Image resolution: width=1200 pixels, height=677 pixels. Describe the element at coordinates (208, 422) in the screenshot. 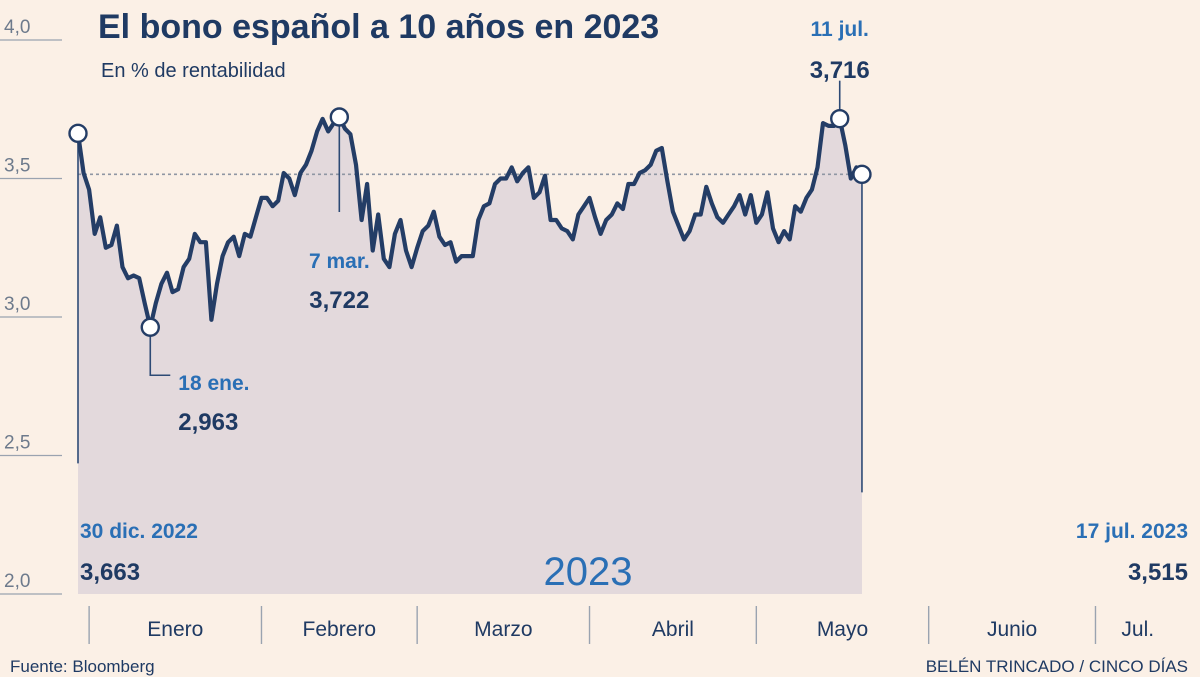

I see `annotation-value: 2,963` at that location.